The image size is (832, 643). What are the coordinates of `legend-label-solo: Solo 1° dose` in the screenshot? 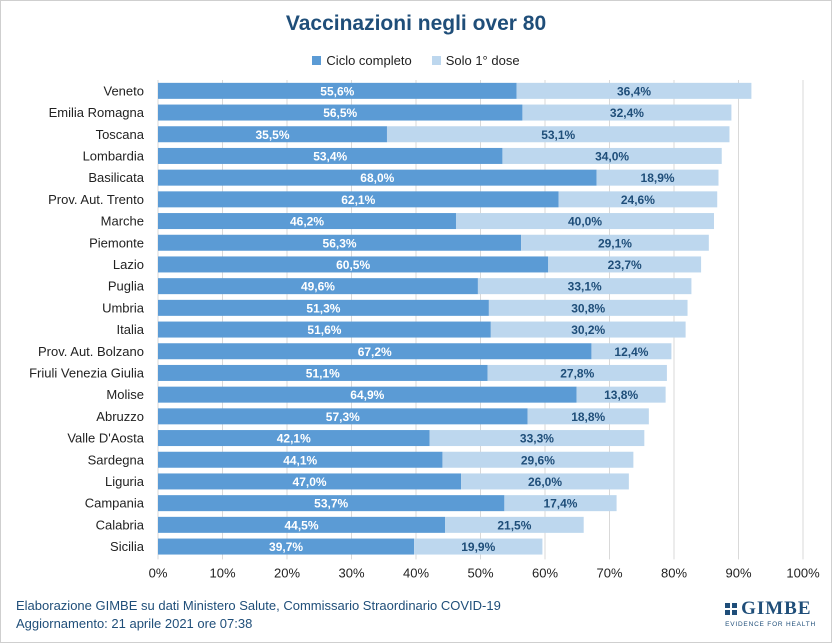 It's located at (482, 60).